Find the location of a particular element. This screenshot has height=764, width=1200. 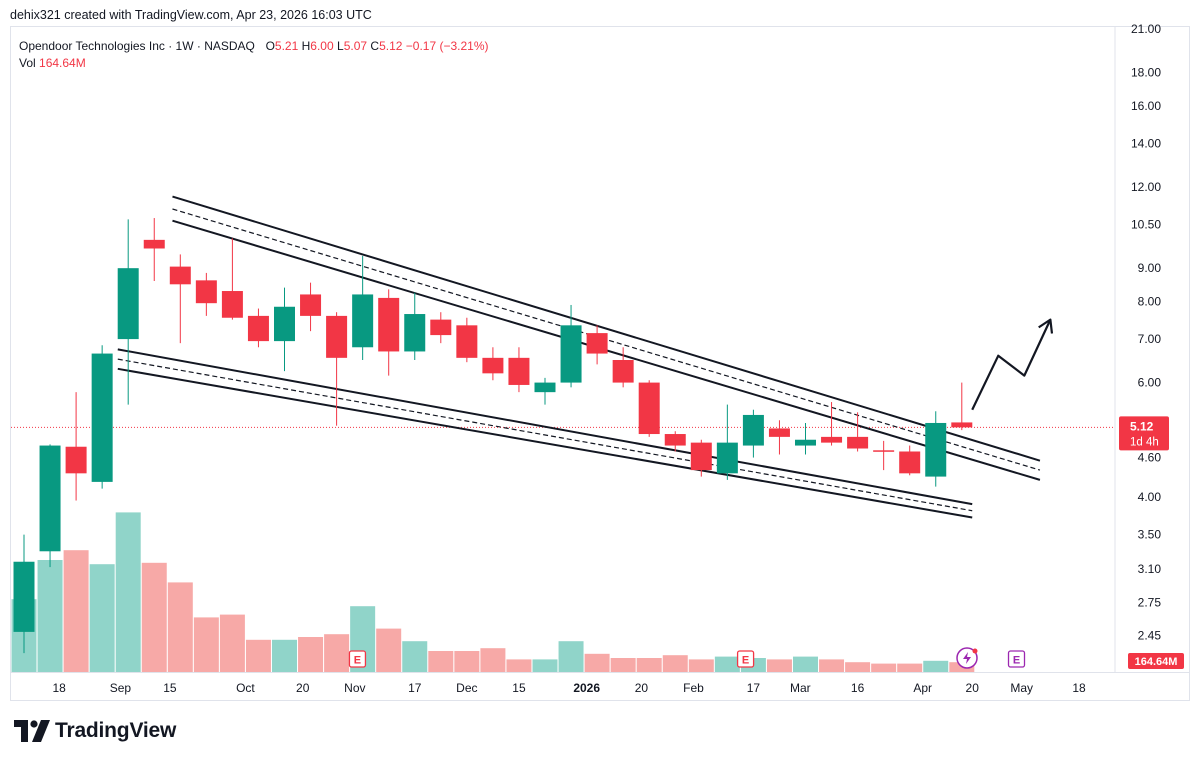

price-tick-label: 7.00 is located at coordinates (1150, 339).